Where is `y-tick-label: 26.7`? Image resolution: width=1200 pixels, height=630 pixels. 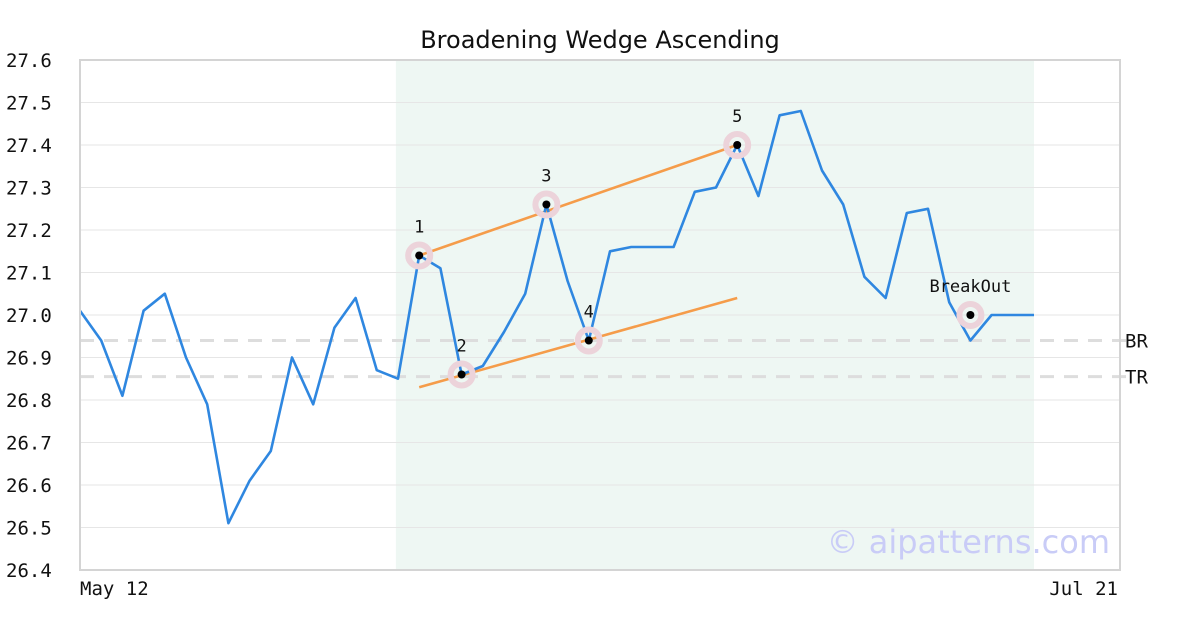 y-tick-label: 26.7 is located at coordinates (29, 444).